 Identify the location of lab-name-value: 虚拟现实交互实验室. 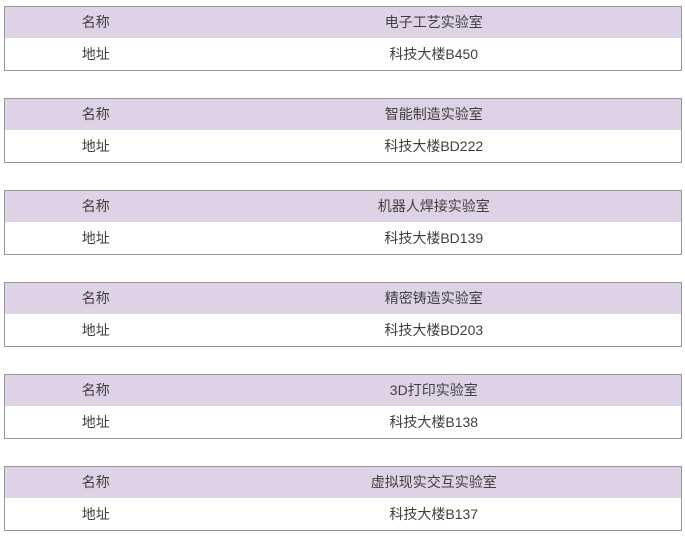
(433, 482).